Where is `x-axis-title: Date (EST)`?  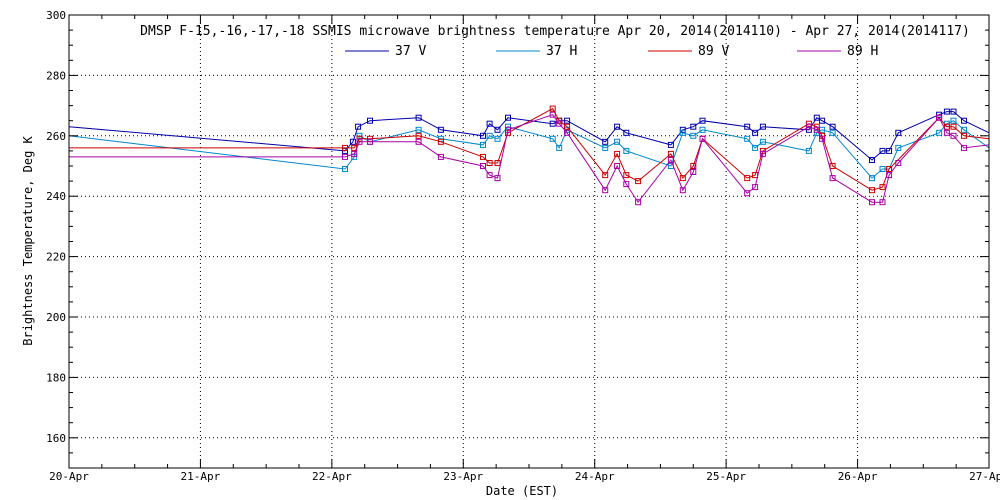
x-axis-title: Date (EST) is located at coordinates (522, 491).